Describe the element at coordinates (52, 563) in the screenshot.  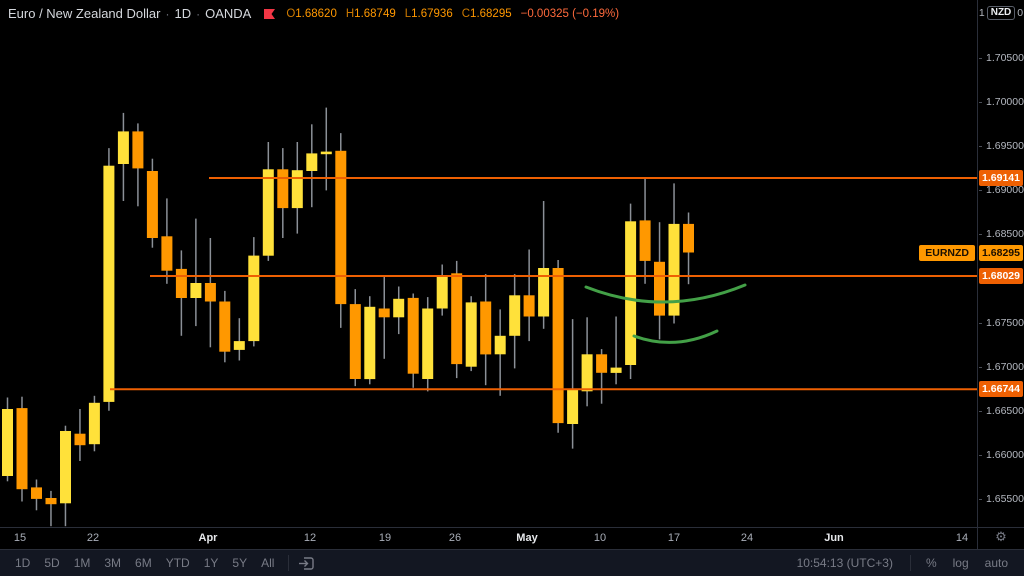
I see `range-button-5d: 5D` at that location.